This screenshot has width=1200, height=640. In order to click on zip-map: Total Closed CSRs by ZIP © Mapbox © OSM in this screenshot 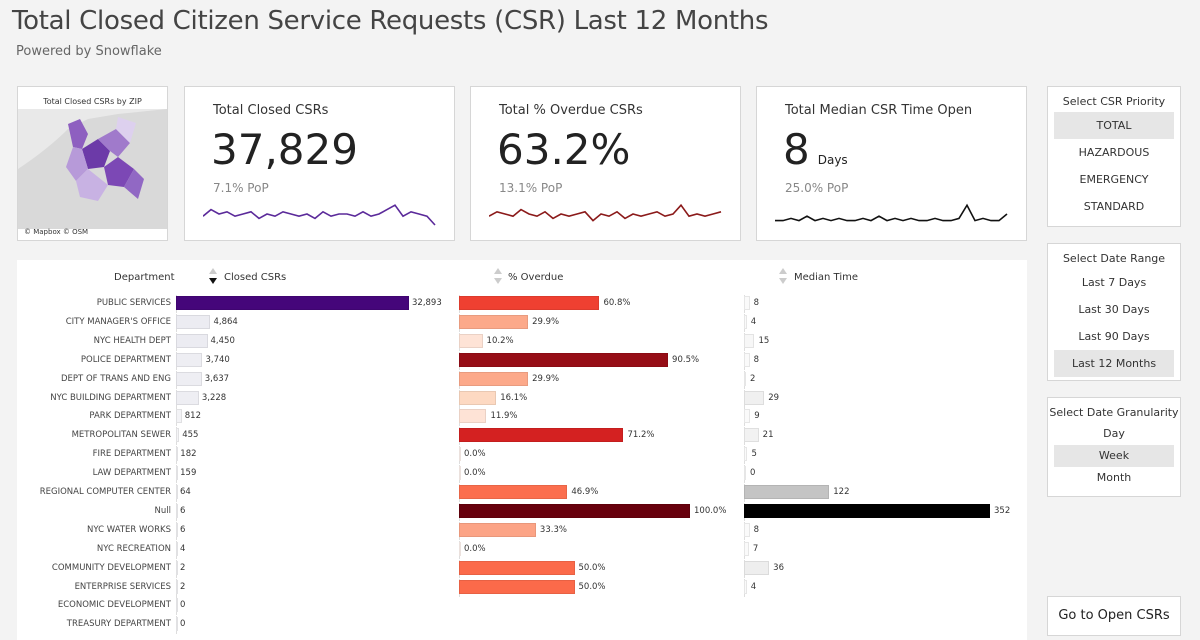, I will do `click(92, 163)`.